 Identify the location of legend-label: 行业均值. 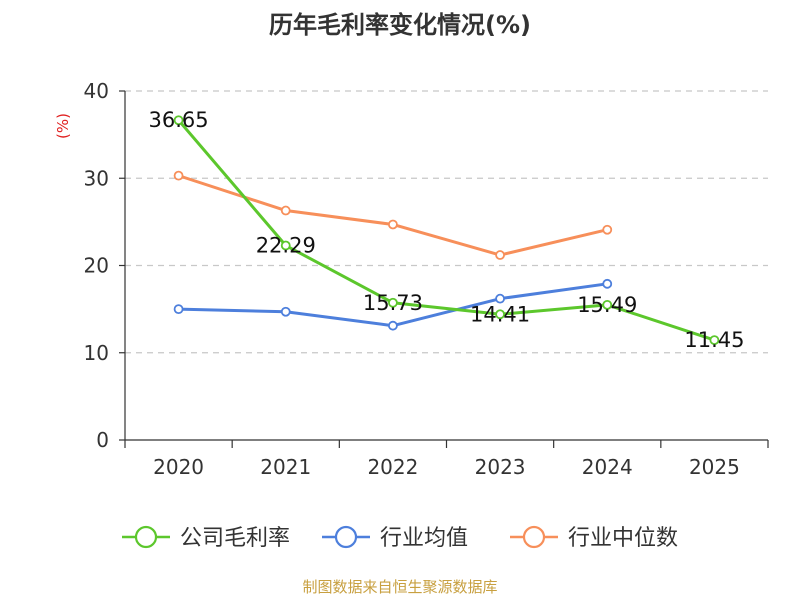
(424, 538).